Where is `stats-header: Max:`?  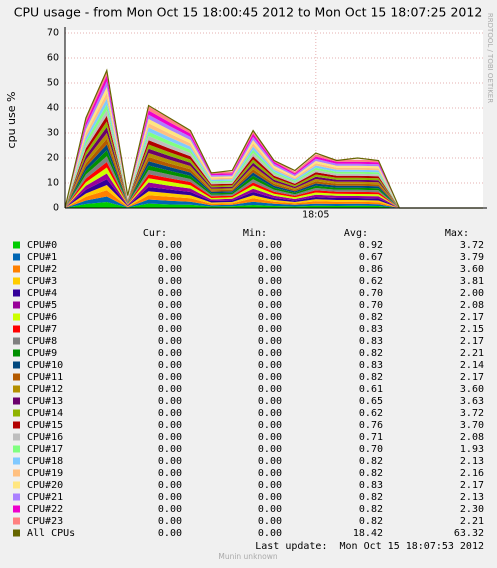
stats-header: Max: is located at coordinates (457, 233).